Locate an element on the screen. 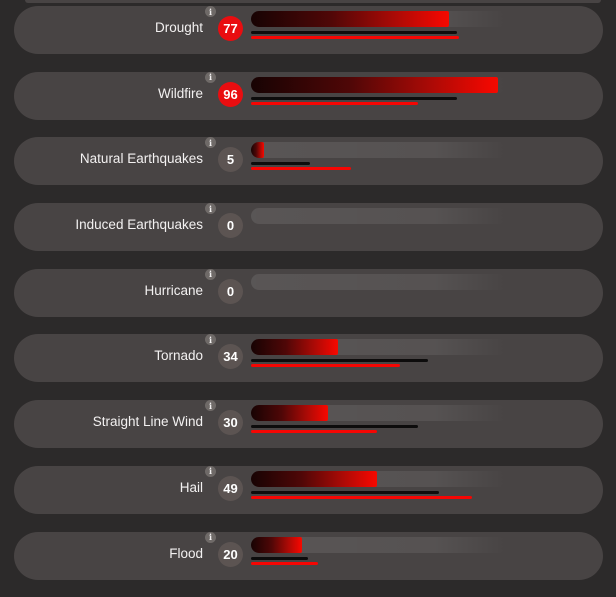 This screenshot has height=597, width=616. hazard-label: Flood is located at coordinates (186, 553).